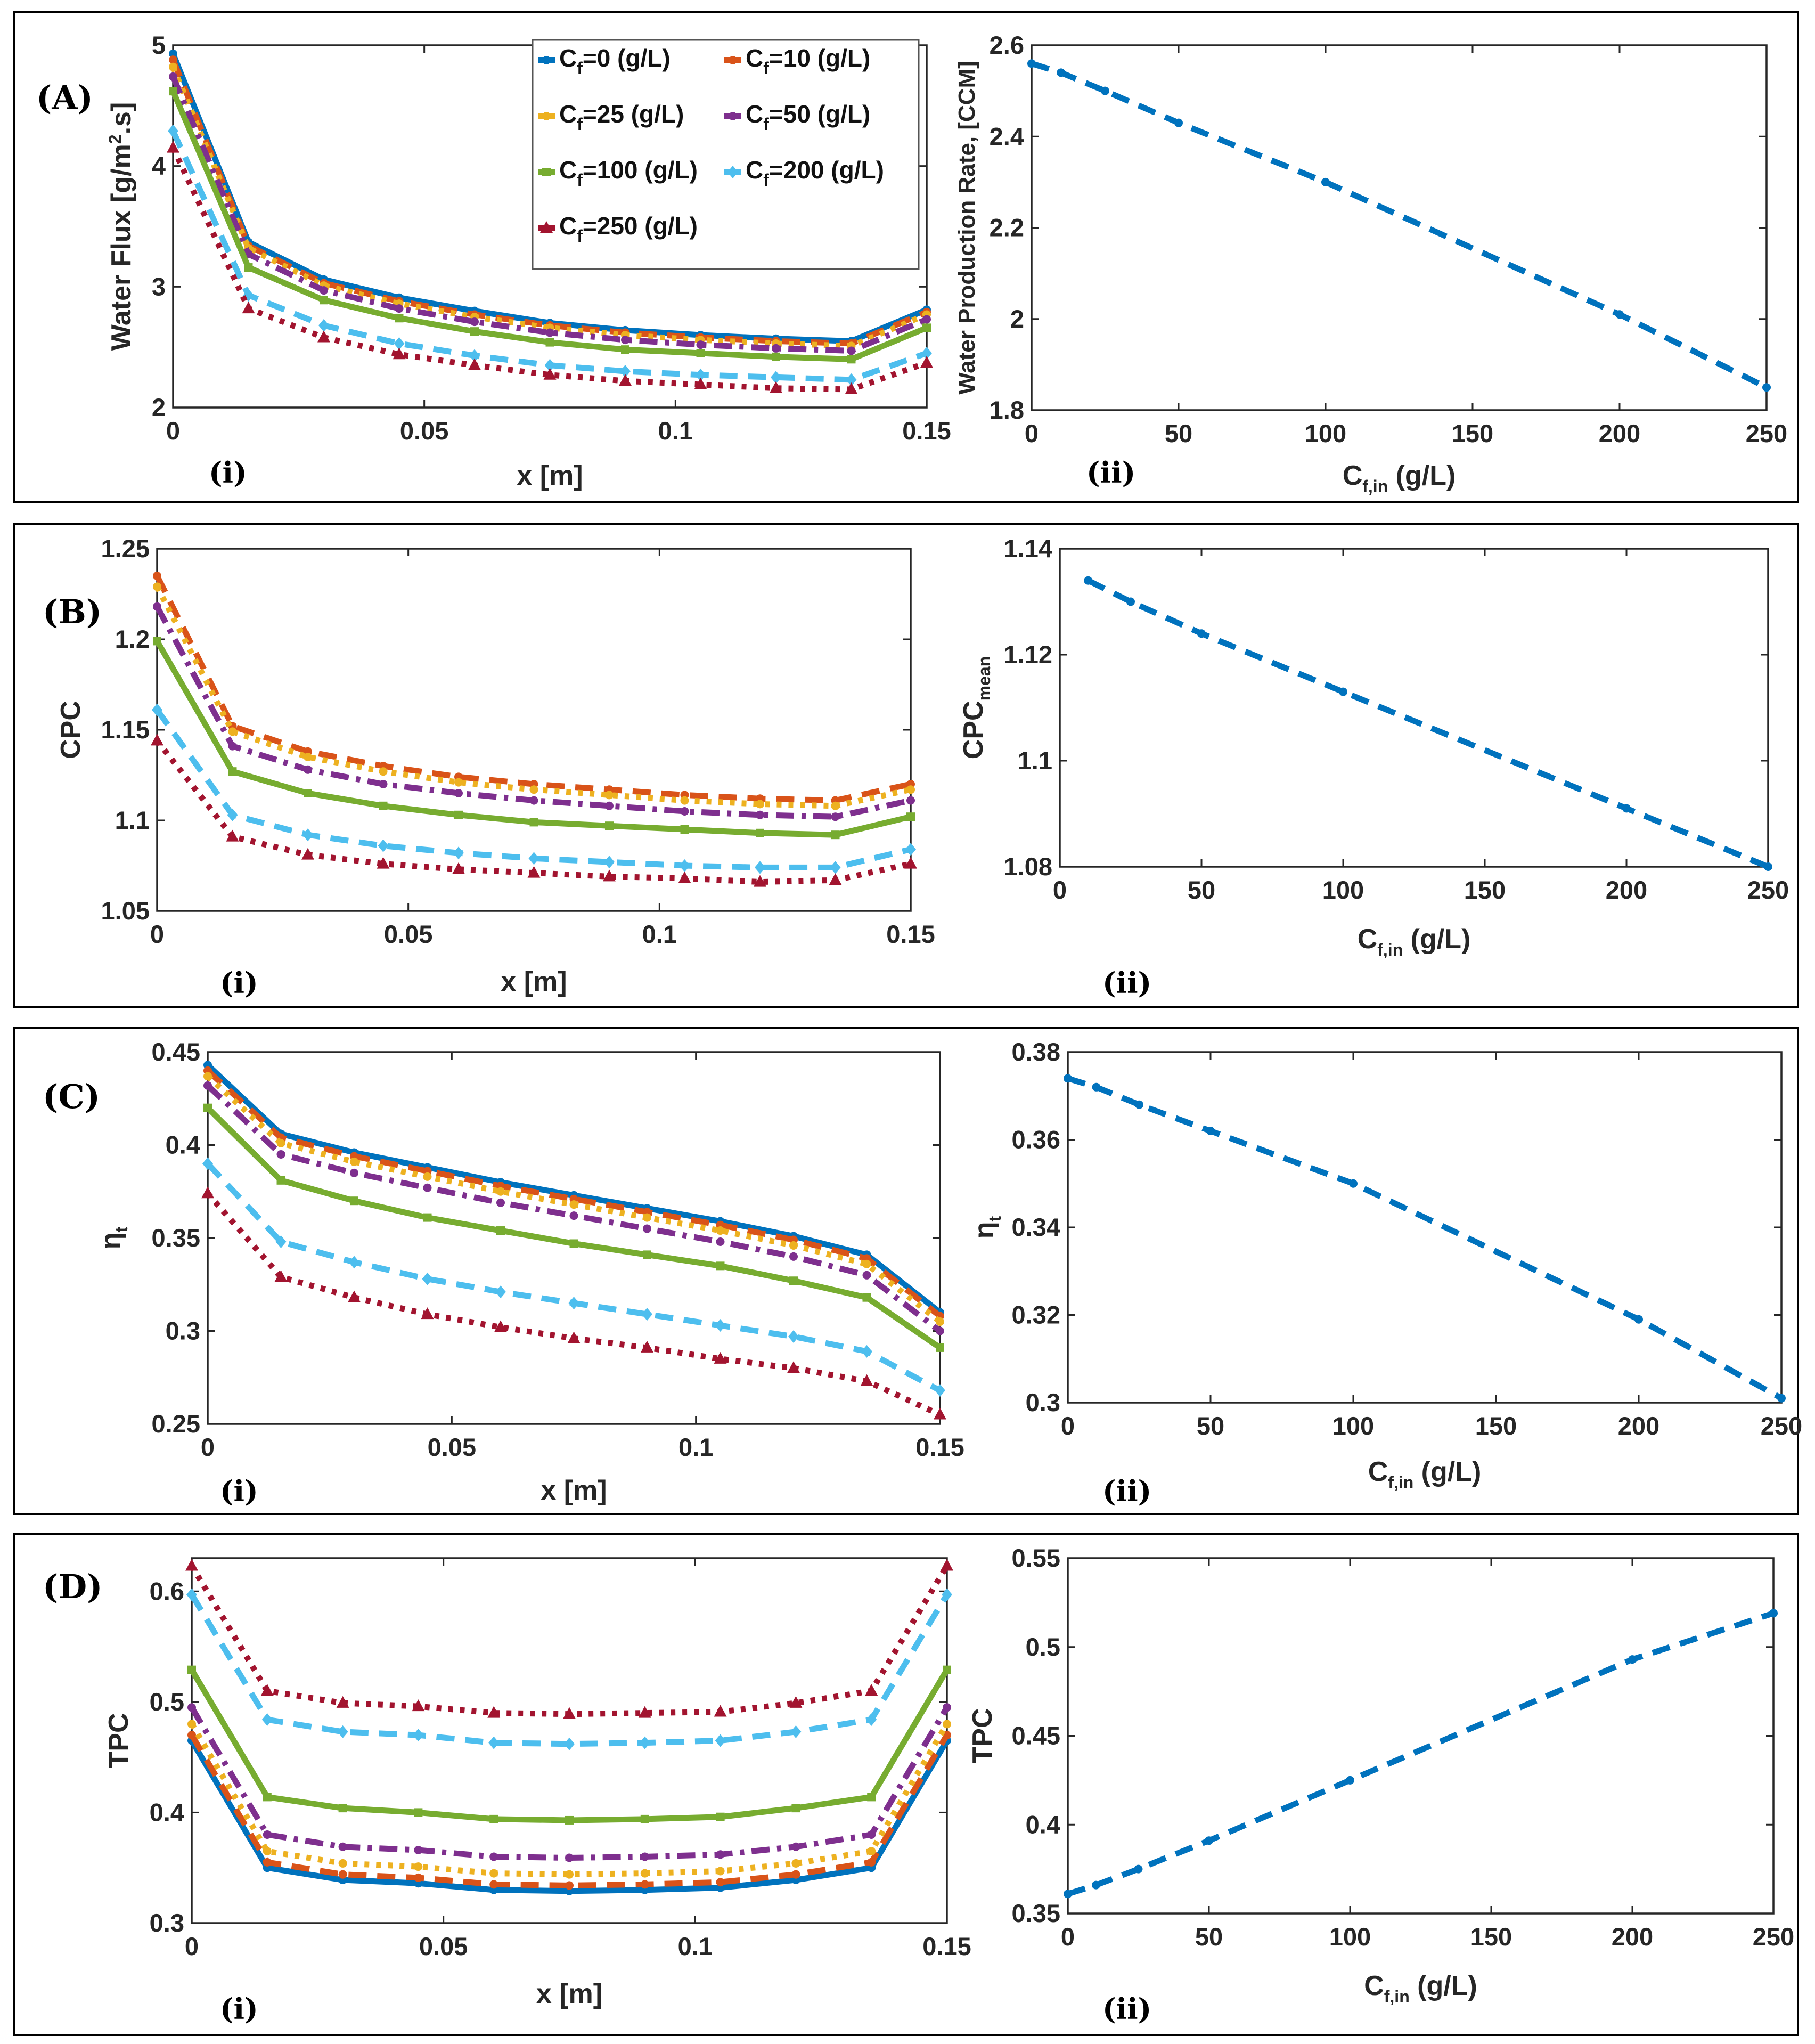 The image size is (1815, 2044). Describe the element at coordinates (1028, 548) in the screenshot. I see `y-tick-label: 1.14` at that location.